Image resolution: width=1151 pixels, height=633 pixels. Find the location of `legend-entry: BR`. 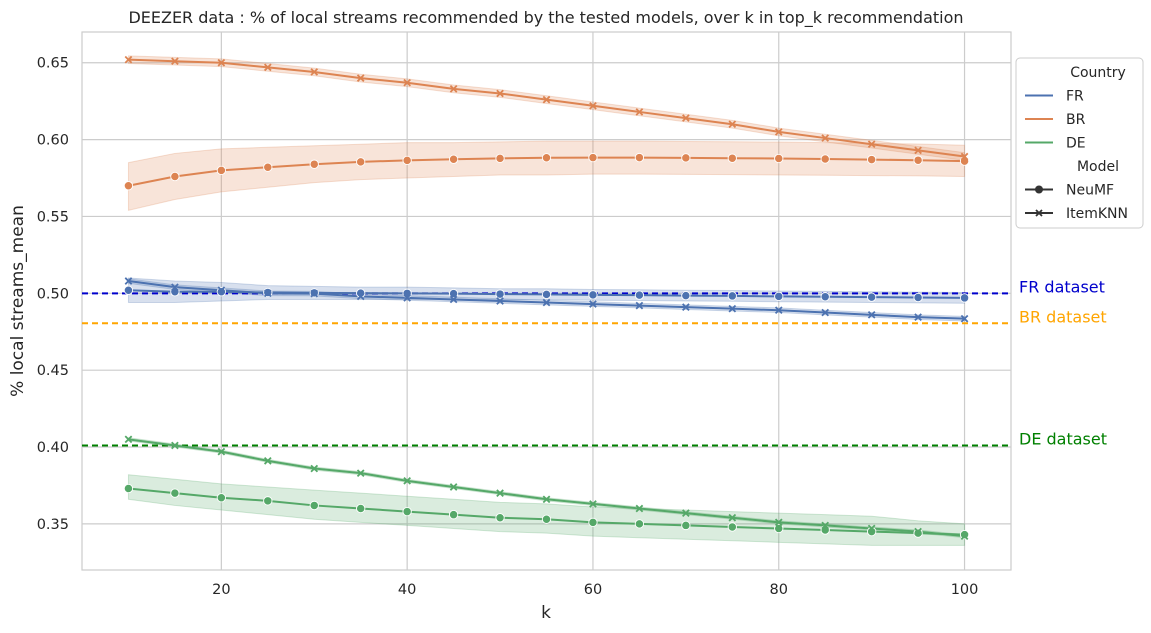

legend-entry: BR is located at coordinates (1076, 120).